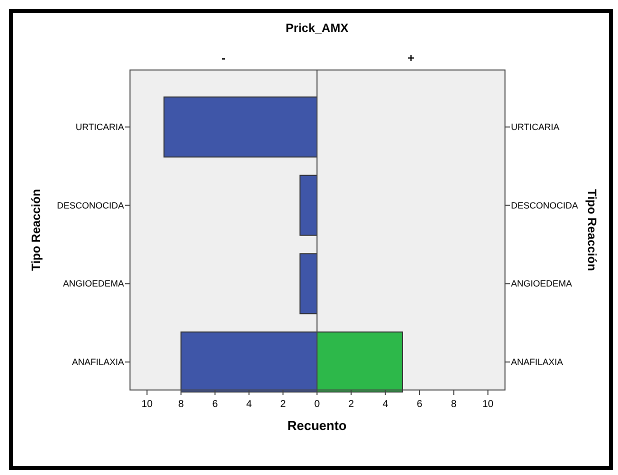 The width and height of the screenshot is (618, 475). What do you see at coordinates (317, 404) in the screenshot?
I see `x-tick-label: 0` at bounding box center [317, 404].